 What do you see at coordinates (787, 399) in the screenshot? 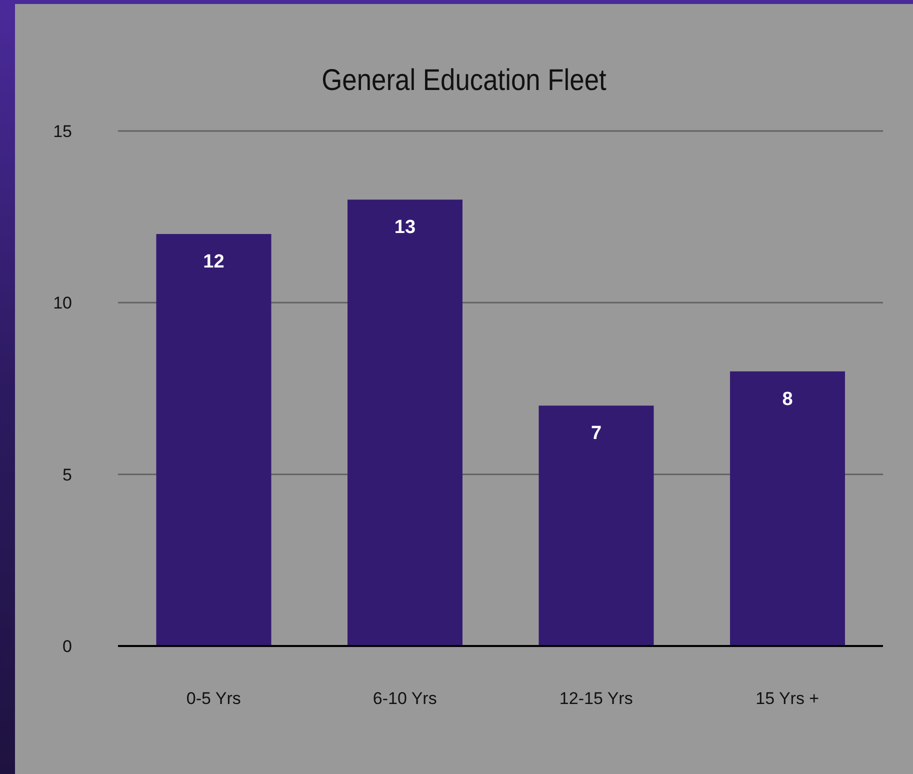
I see `data-label: 8` at bounding box center [787, 399].